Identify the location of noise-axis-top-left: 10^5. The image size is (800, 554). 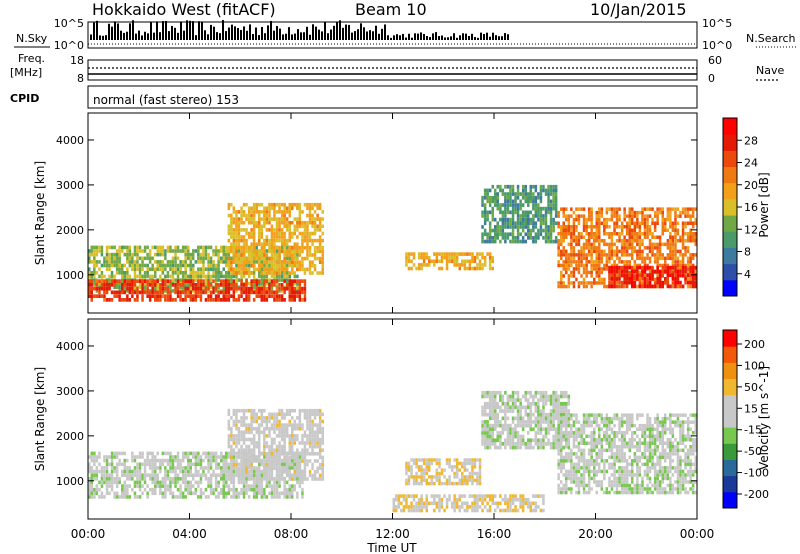
(69, 23).